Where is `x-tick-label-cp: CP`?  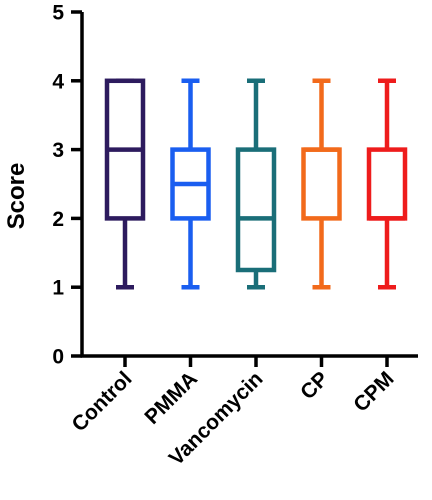 x-tick-label-cp: CP is located at coordinates (314, 385).